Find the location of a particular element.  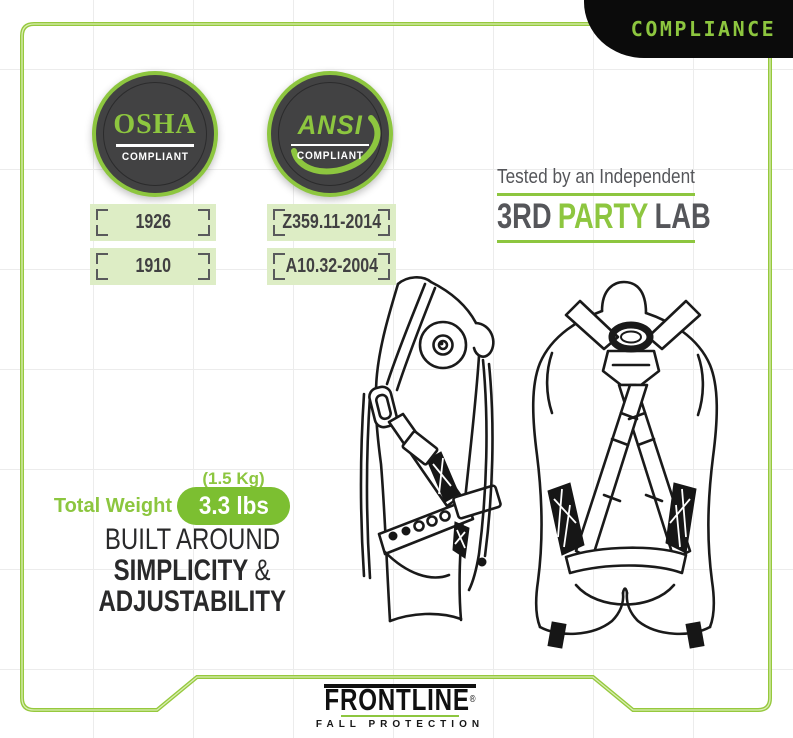

compliance-banner: COMPLIANCE is located at coordinates (688, 29).